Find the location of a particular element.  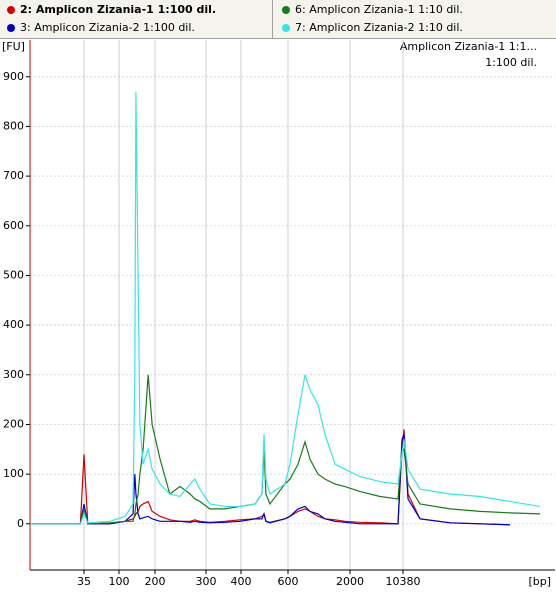

y-tick-label: 800 is located at coordinates (13, 125).